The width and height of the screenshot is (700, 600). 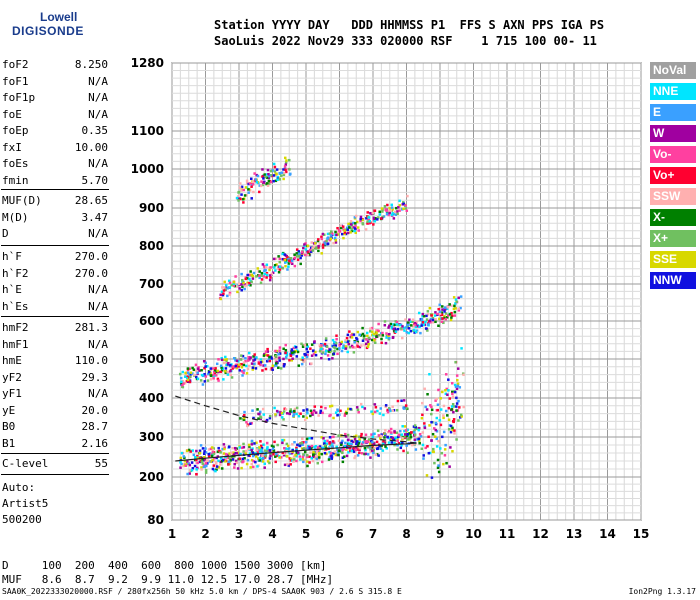 I want to click on y-tick-label: 500, so click(x=151, y=359).